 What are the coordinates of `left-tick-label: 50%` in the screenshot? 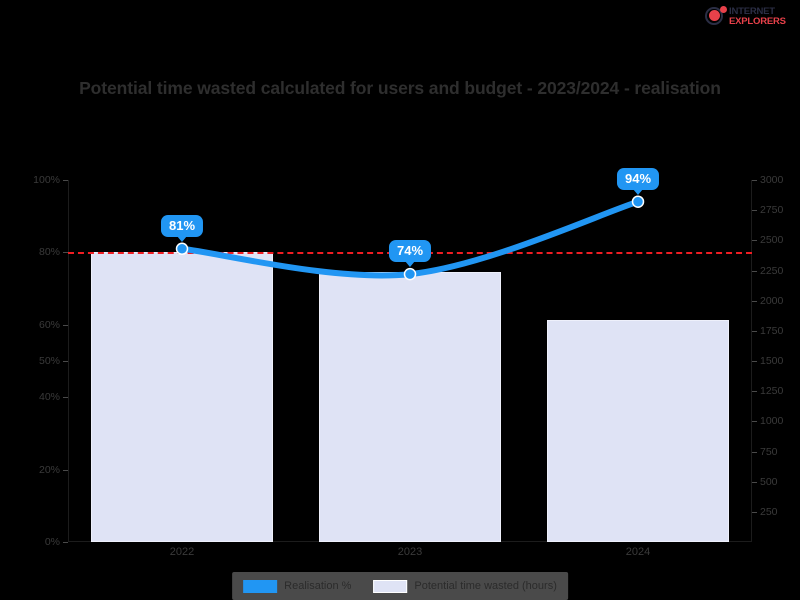 It's located at (49, 361).